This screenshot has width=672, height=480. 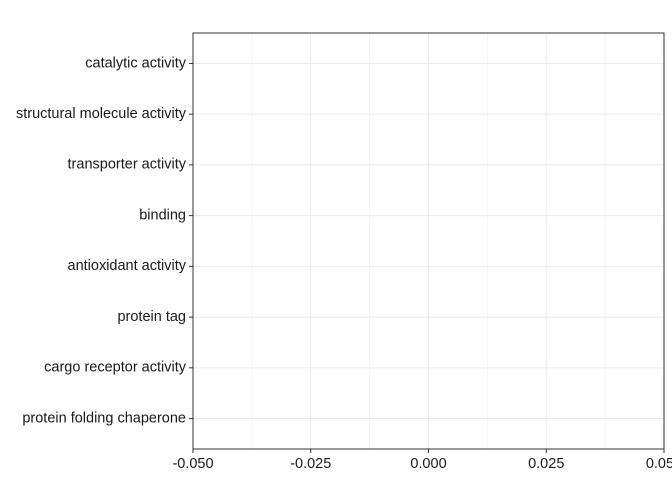 I want to click on x-tick-label: 0.050, so click(x=659, y=464).